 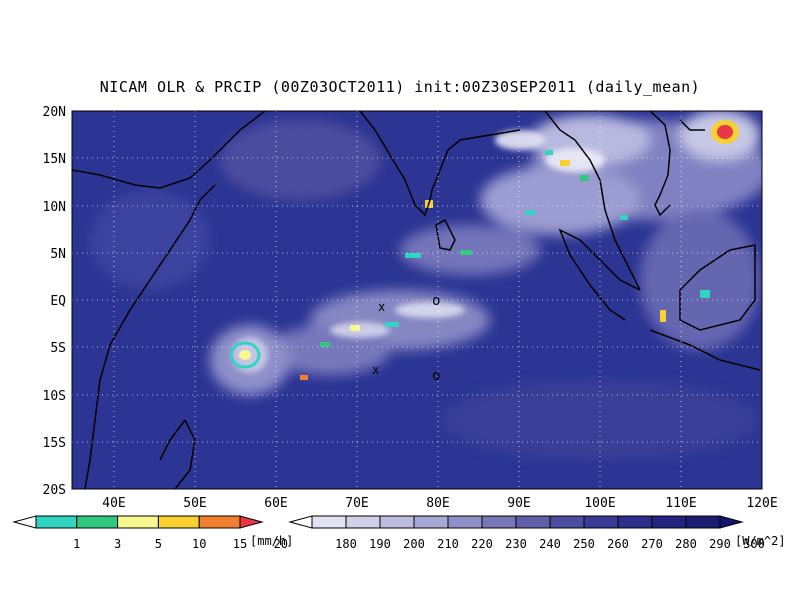 I want to click on lat-tick-label: 15S, so click(x=54, y=443).